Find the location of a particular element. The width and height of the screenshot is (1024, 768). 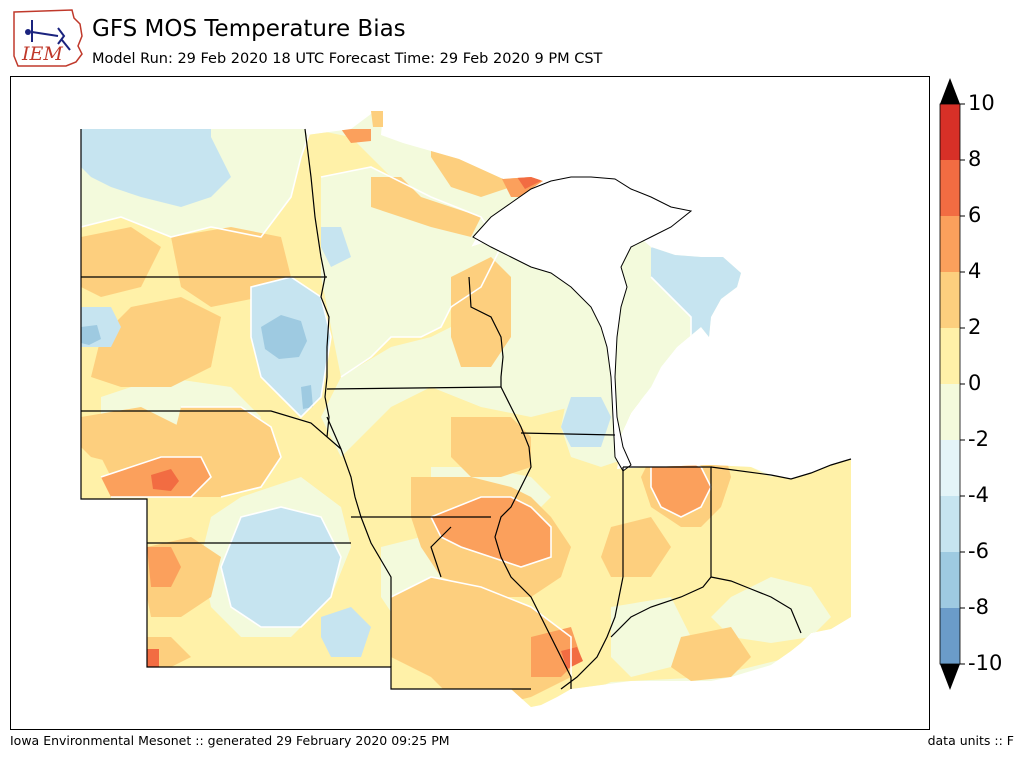

footer-units: data units :: F is located at coordinates (970, 740).